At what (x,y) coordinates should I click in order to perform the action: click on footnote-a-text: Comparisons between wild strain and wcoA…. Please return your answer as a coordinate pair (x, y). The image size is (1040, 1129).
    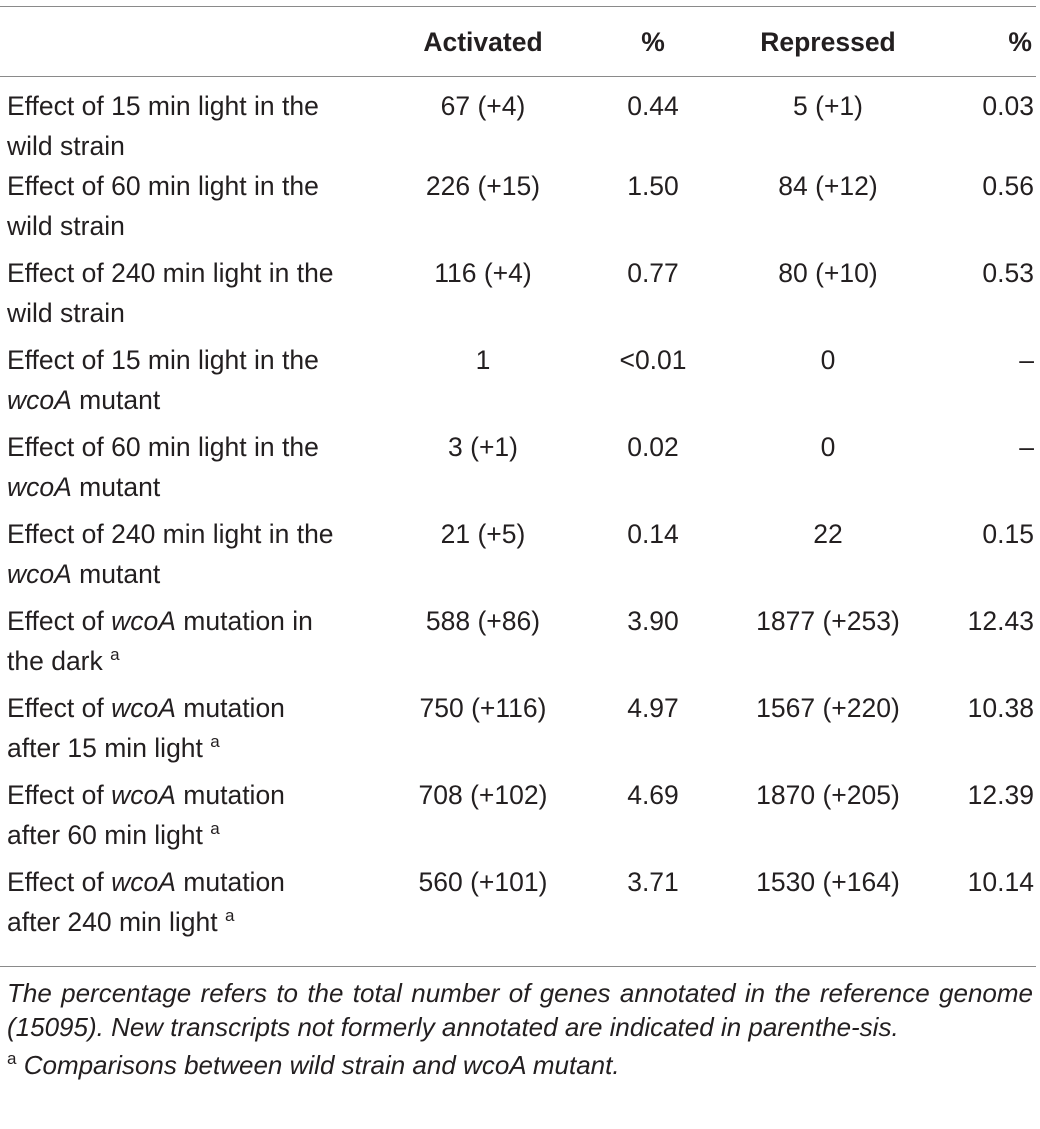
    Looking at the image, I should click on (321, 1065).